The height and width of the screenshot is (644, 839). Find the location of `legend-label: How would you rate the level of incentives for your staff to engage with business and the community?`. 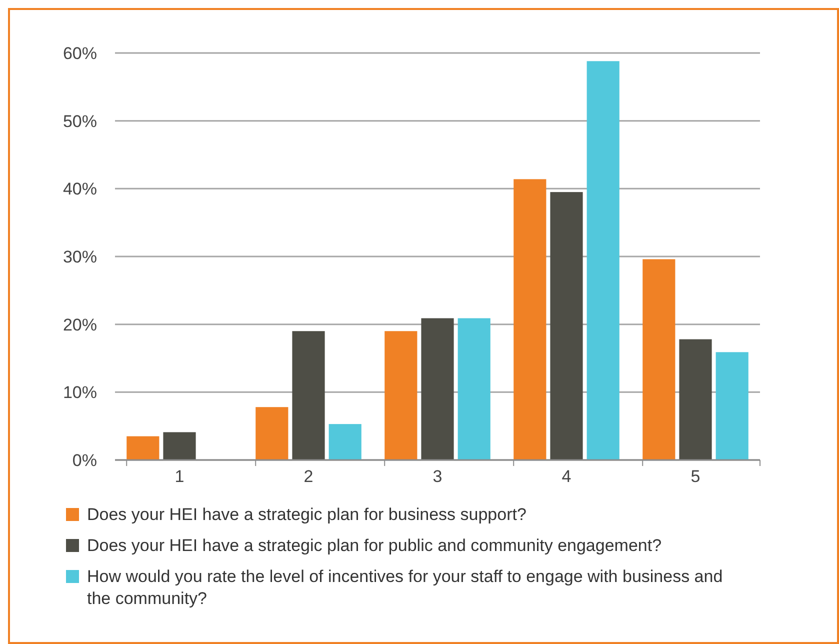

legend-label: How would you rate the level of incentives for your staff to engage with business and the community? is located at coordinates (405, 587).